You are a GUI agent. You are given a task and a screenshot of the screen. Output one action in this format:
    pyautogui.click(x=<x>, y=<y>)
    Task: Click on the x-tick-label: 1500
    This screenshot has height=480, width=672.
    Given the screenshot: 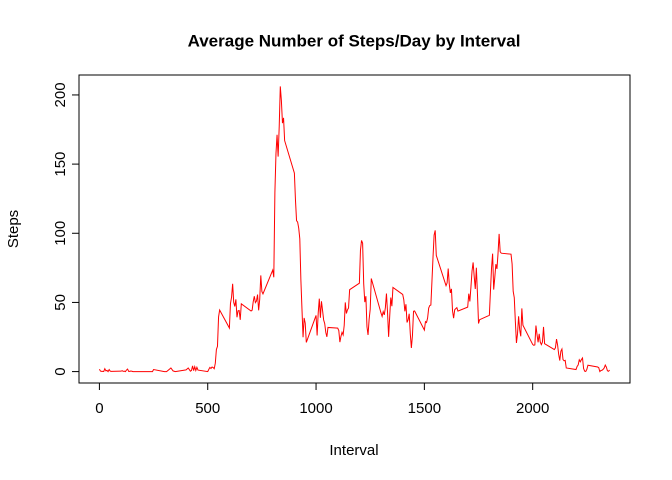 What is the action you would take?
    pyautogui.click(x=424, y=408)
    